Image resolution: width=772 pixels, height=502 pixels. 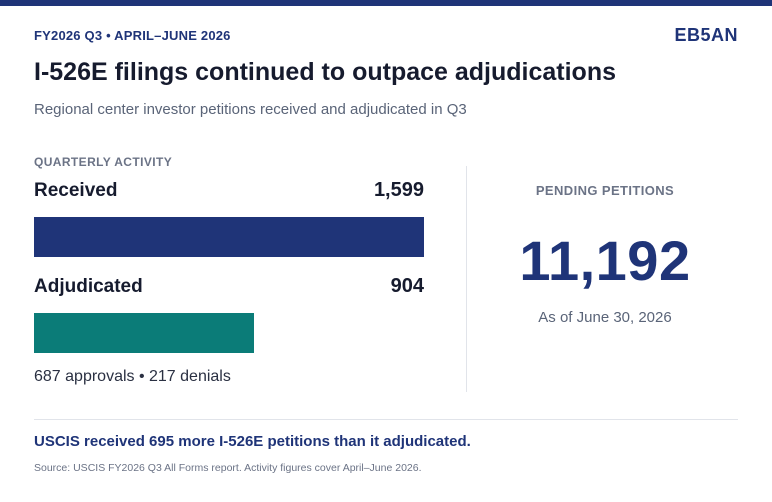 What do you see at coordinates (466, 279) in the screenshot?
I see `vertical-divider` at bounding box center [466, 279].